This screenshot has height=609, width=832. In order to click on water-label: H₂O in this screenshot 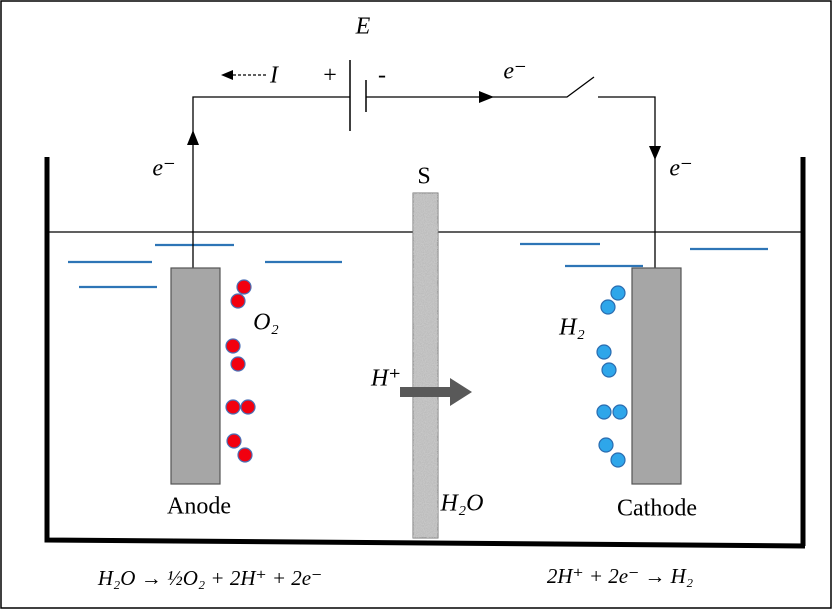, I will do `click(461, 504)`.